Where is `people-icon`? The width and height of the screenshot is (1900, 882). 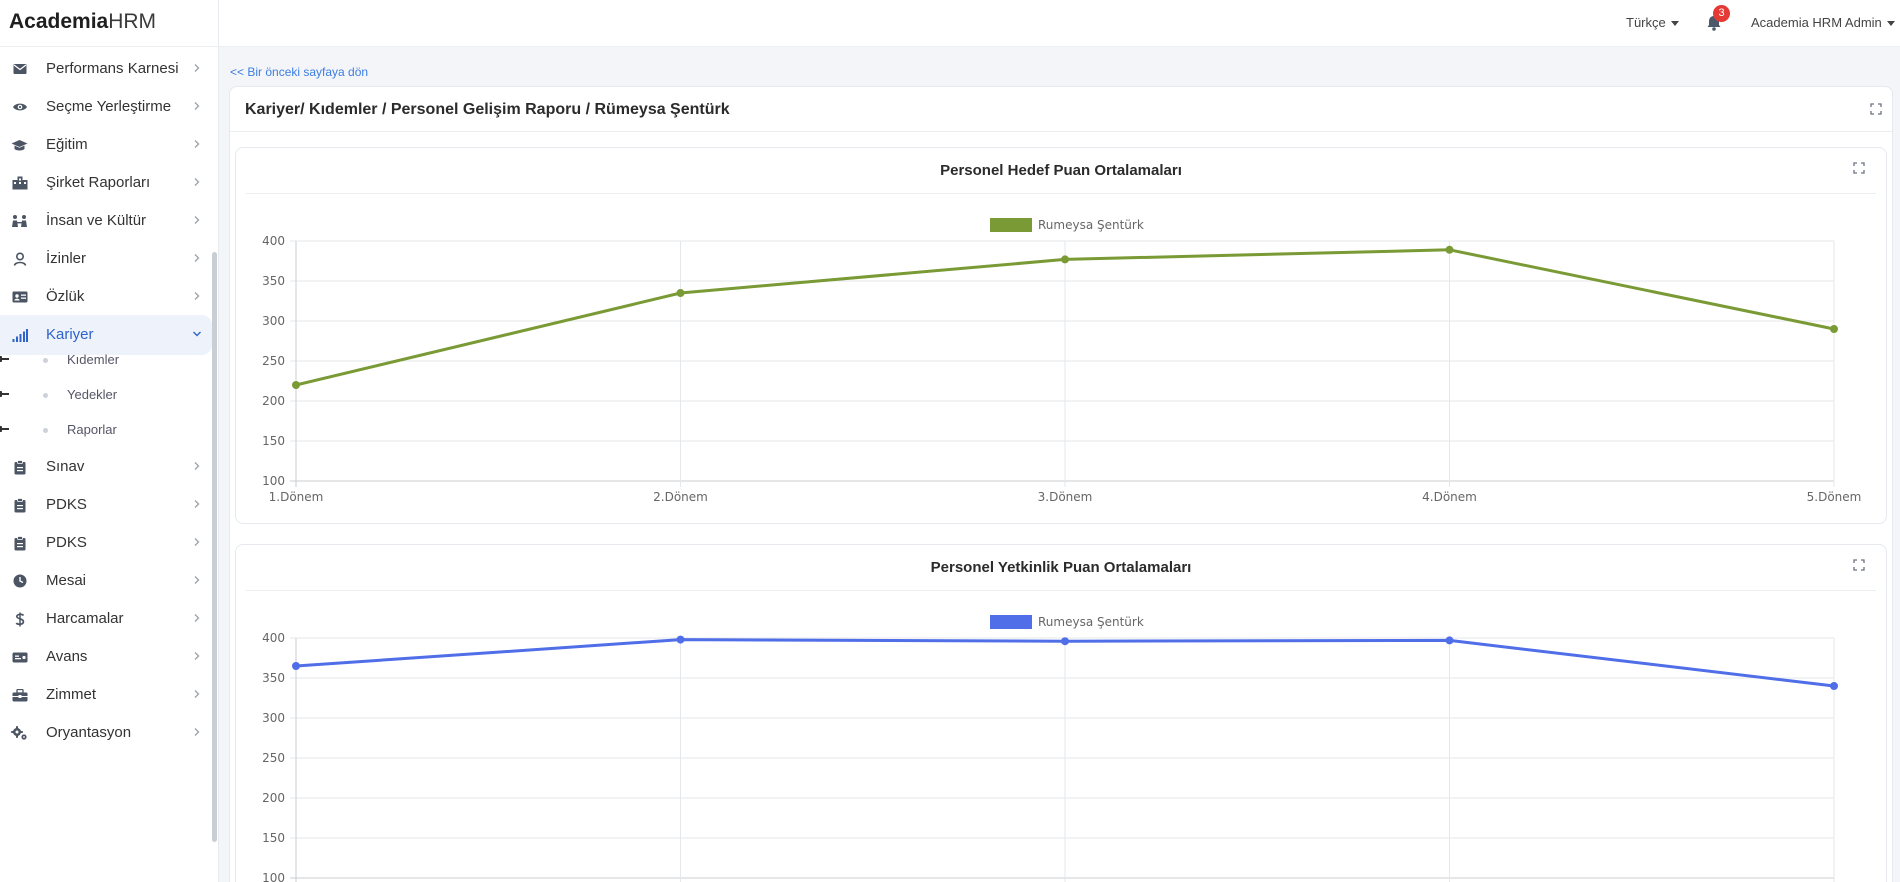
people-icon is located at coordinates (19, 221).